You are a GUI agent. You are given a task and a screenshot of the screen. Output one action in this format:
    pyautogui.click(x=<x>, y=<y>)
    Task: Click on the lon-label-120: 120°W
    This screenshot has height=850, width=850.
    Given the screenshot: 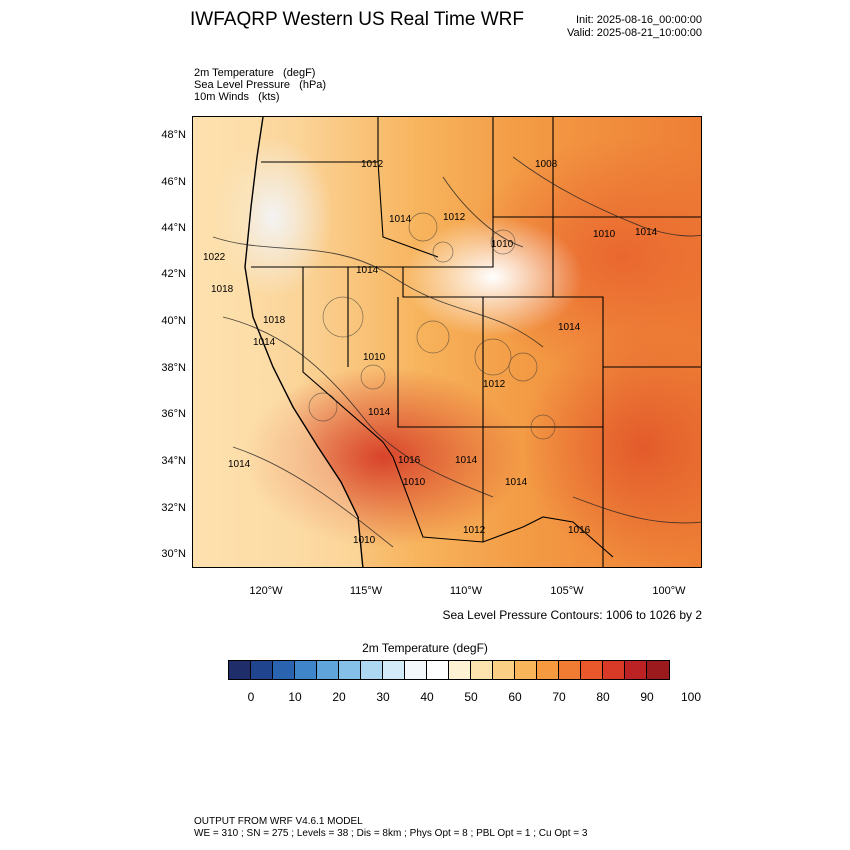 What is the action you would take?
    pyautogui.click(x=266, y=591)
    